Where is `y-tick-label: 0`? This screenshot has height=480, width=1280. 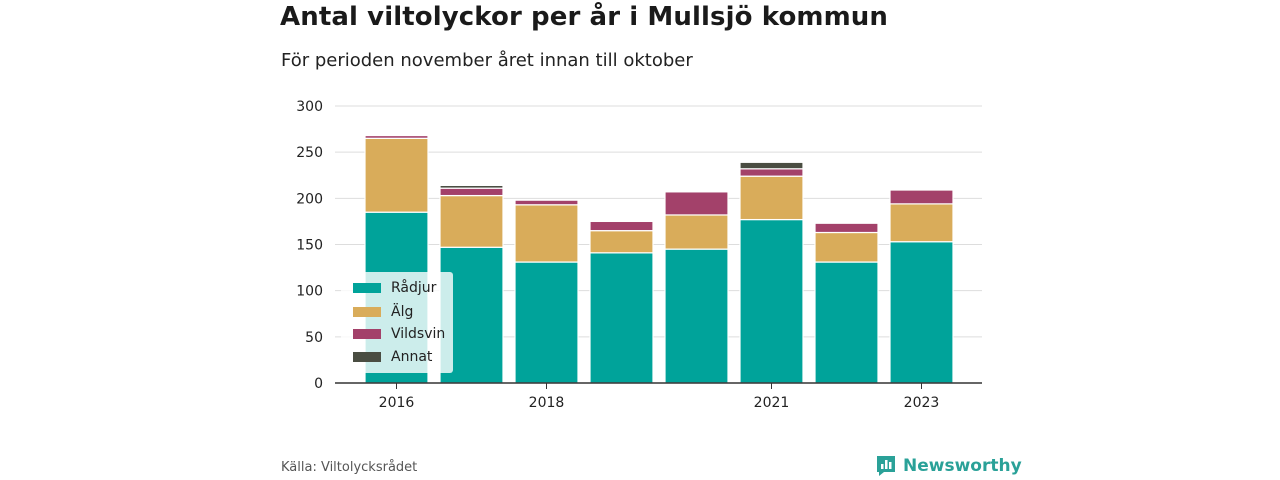
y-tick-label: 0 is located at coordinates (318, 384).